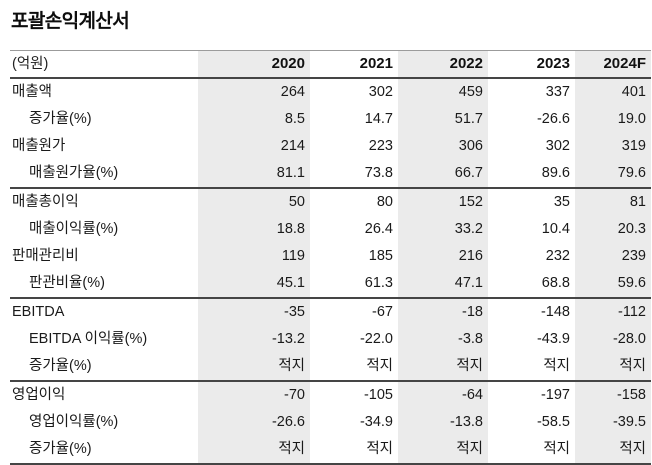 The width and height of the screenshot is (652, 465). Describe the element at coordinates (330, 174) in the screenshot. I see `table-row: 매출원가율(%) 81.1 73.8 66.7 89.6 79.6` at that location.